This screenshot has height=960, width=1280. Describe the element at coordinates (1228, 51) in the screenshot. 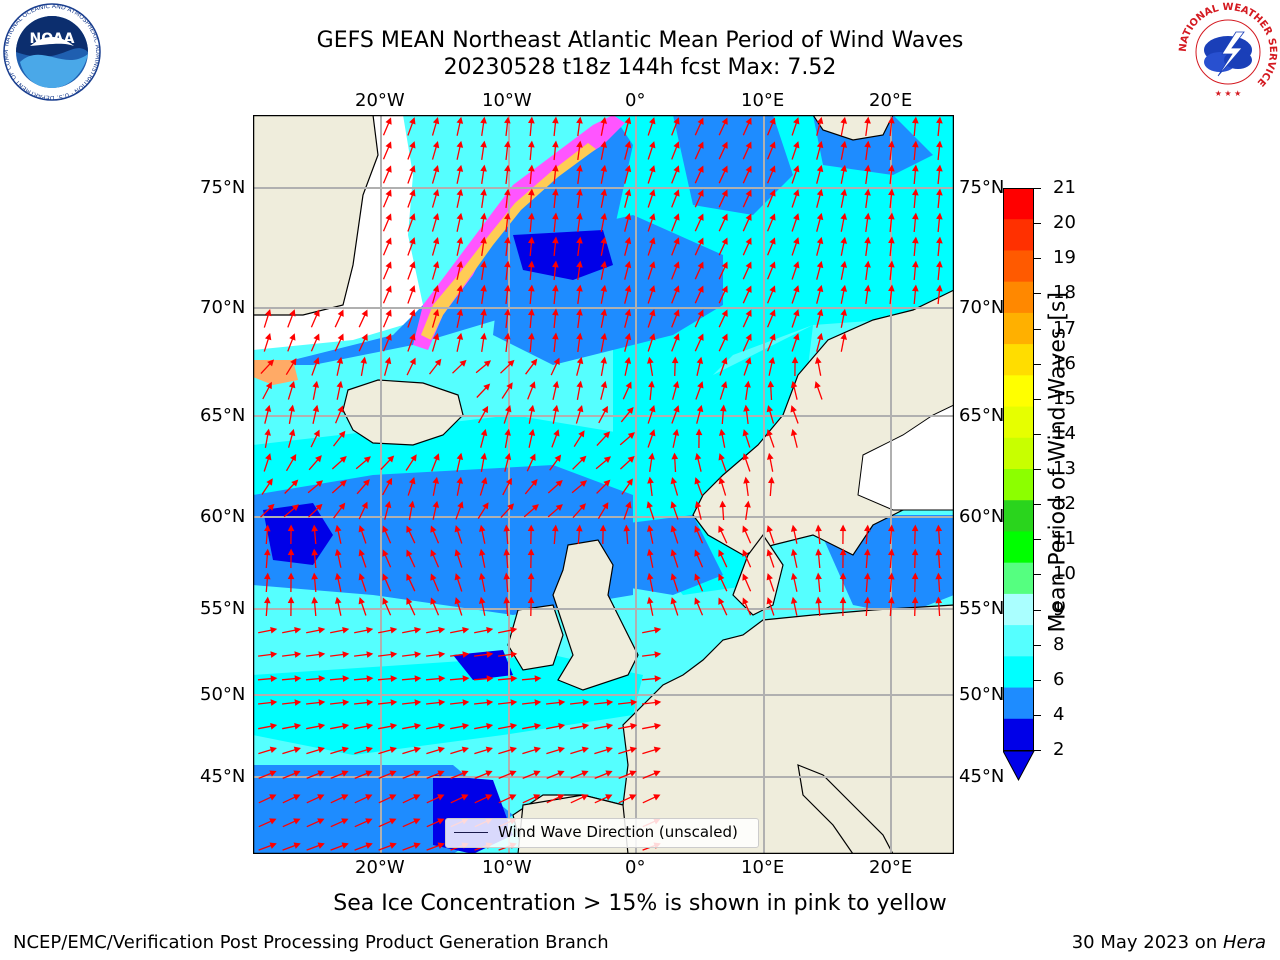

I see `nws-logo: NATIONAL WEATHER SERVICE ★ ★ ★` at that location.